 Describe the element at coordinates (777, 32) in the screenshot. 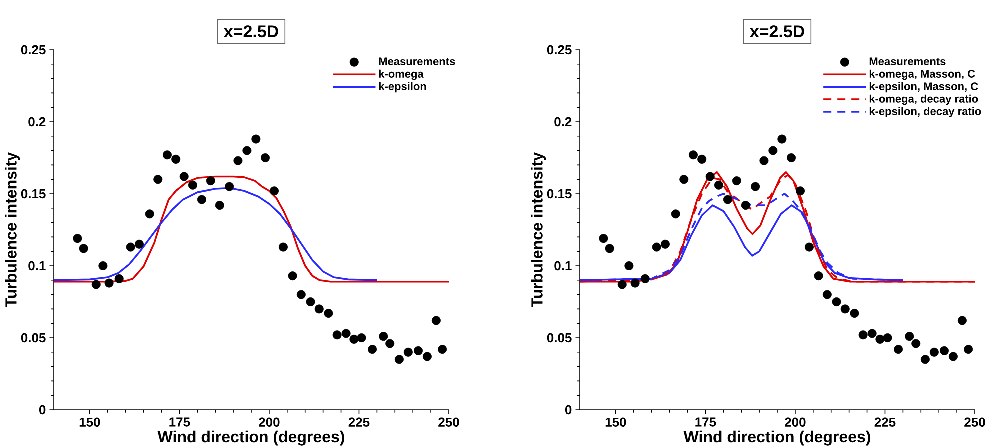

I see `chart-title: x=2.5D` at that location.